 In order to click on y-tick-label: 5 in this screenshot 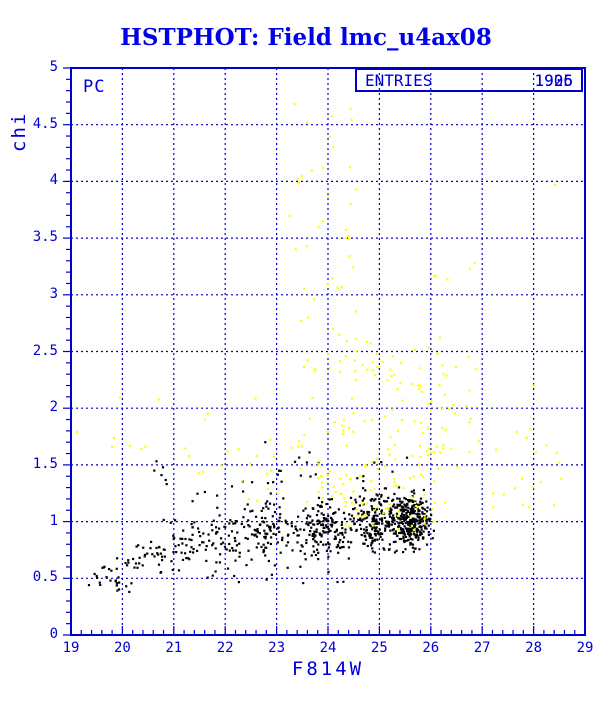, I will do `click(53, 67)`.